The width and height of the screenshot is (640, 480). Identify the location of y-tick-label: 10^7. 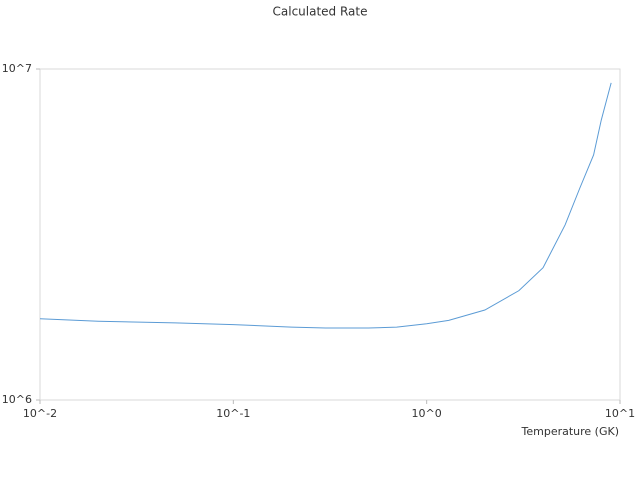
(17, 68).